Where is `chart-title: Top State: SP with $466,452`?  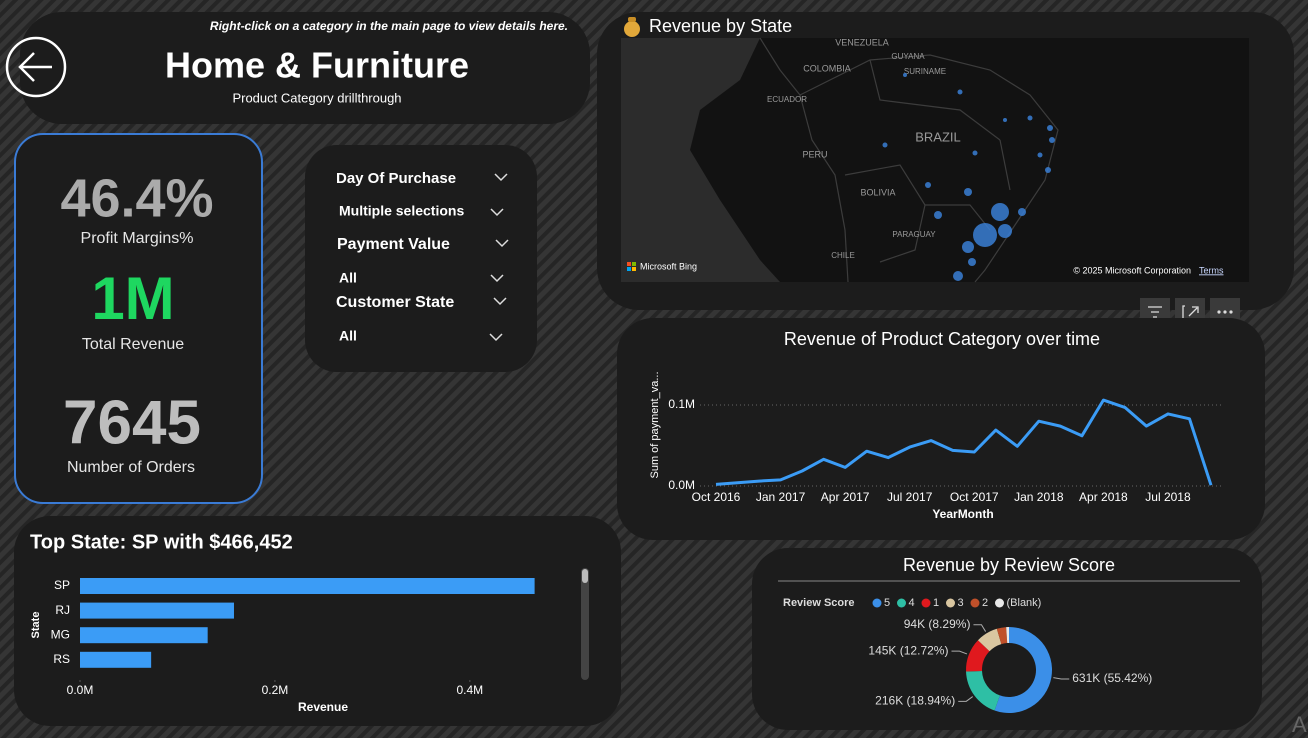 chart-title: Top State: SP with $466,452 is located at coordinates (161, 542).